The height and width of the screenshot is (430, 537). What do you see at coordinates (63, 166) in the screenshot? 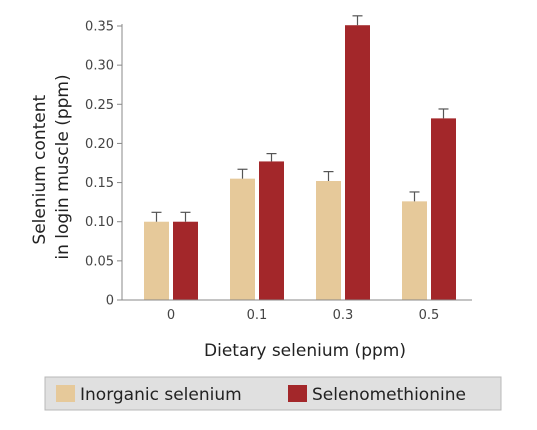
I see `y-axis-title-line-2: in login muscle (ppm)` at bounding box center [63, 166].